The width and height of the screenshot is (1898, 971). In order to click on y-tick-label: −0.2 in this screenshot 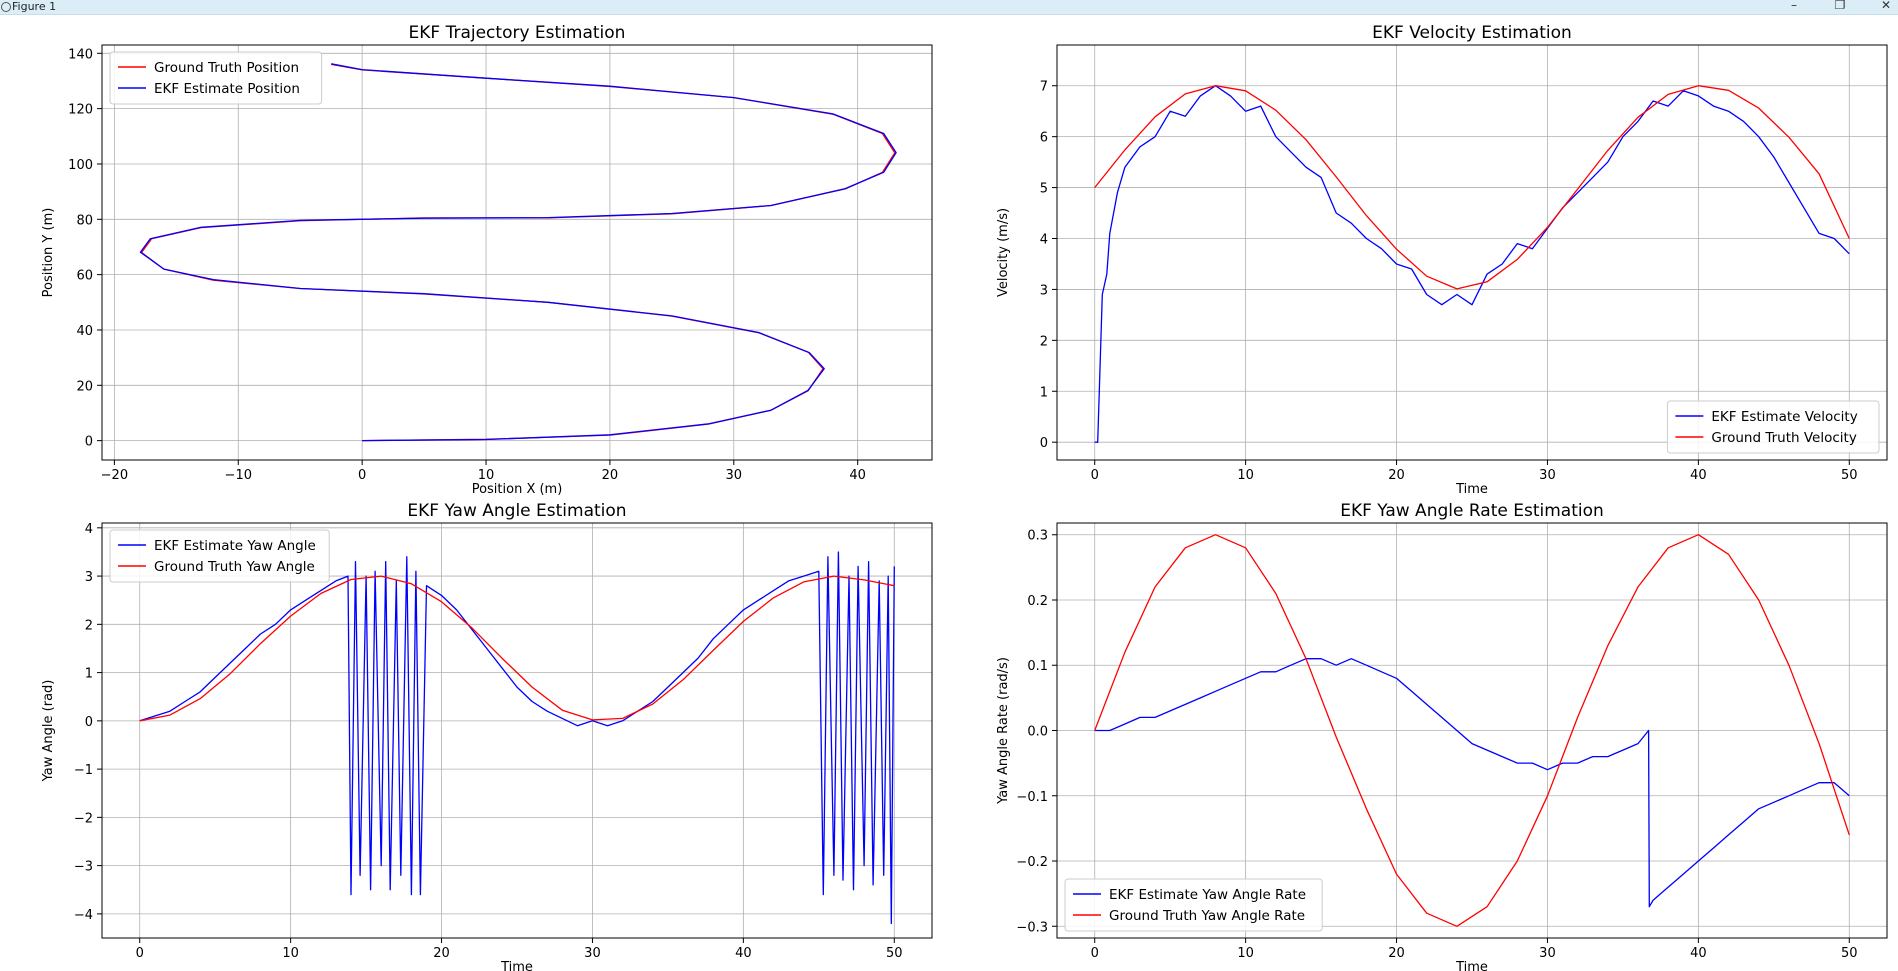, I will do `click(1032, 862)`.